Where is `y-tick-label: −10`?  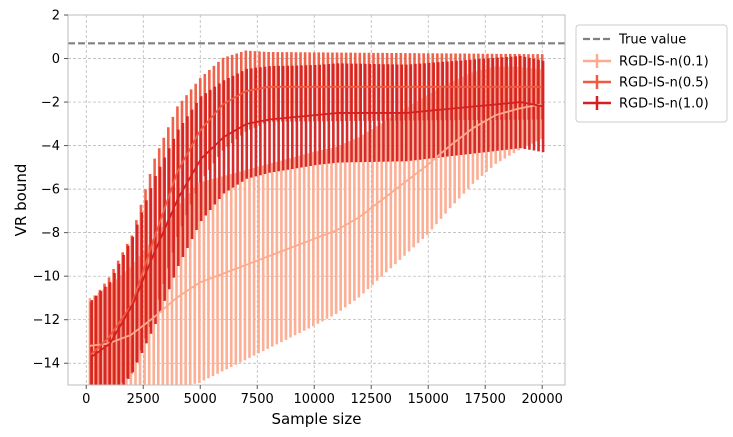 y-tick-label: −10 is located at coordinates (46, 277).